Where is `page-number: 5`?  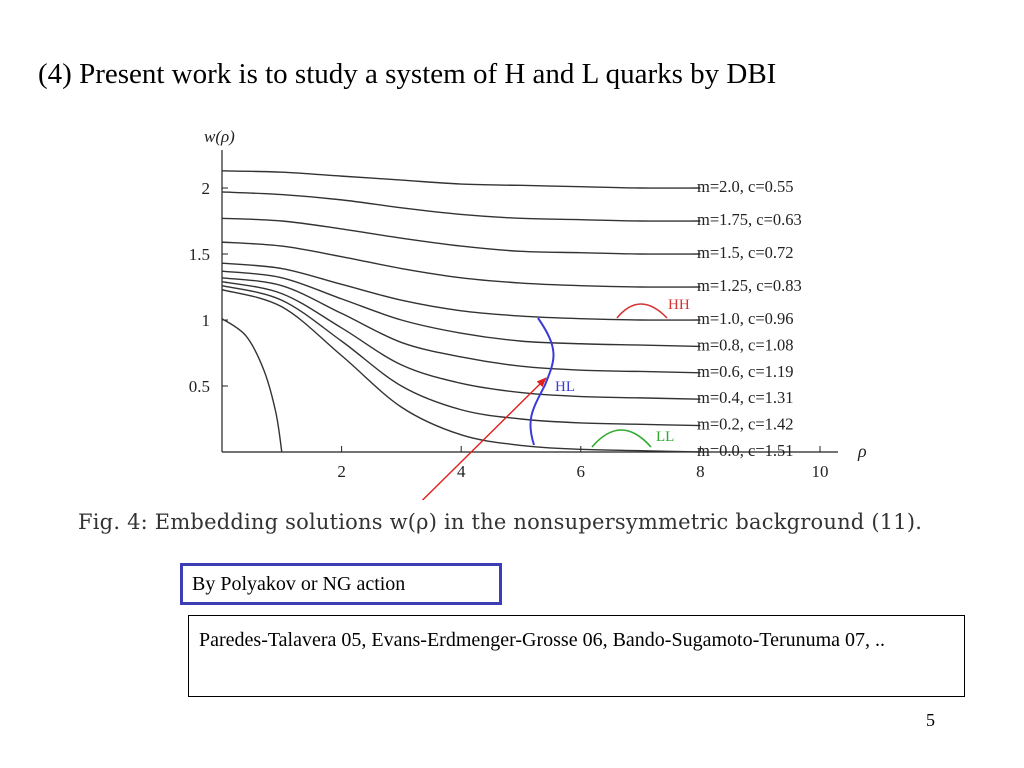
page-number: 5 is located at coordinates (930, 720).